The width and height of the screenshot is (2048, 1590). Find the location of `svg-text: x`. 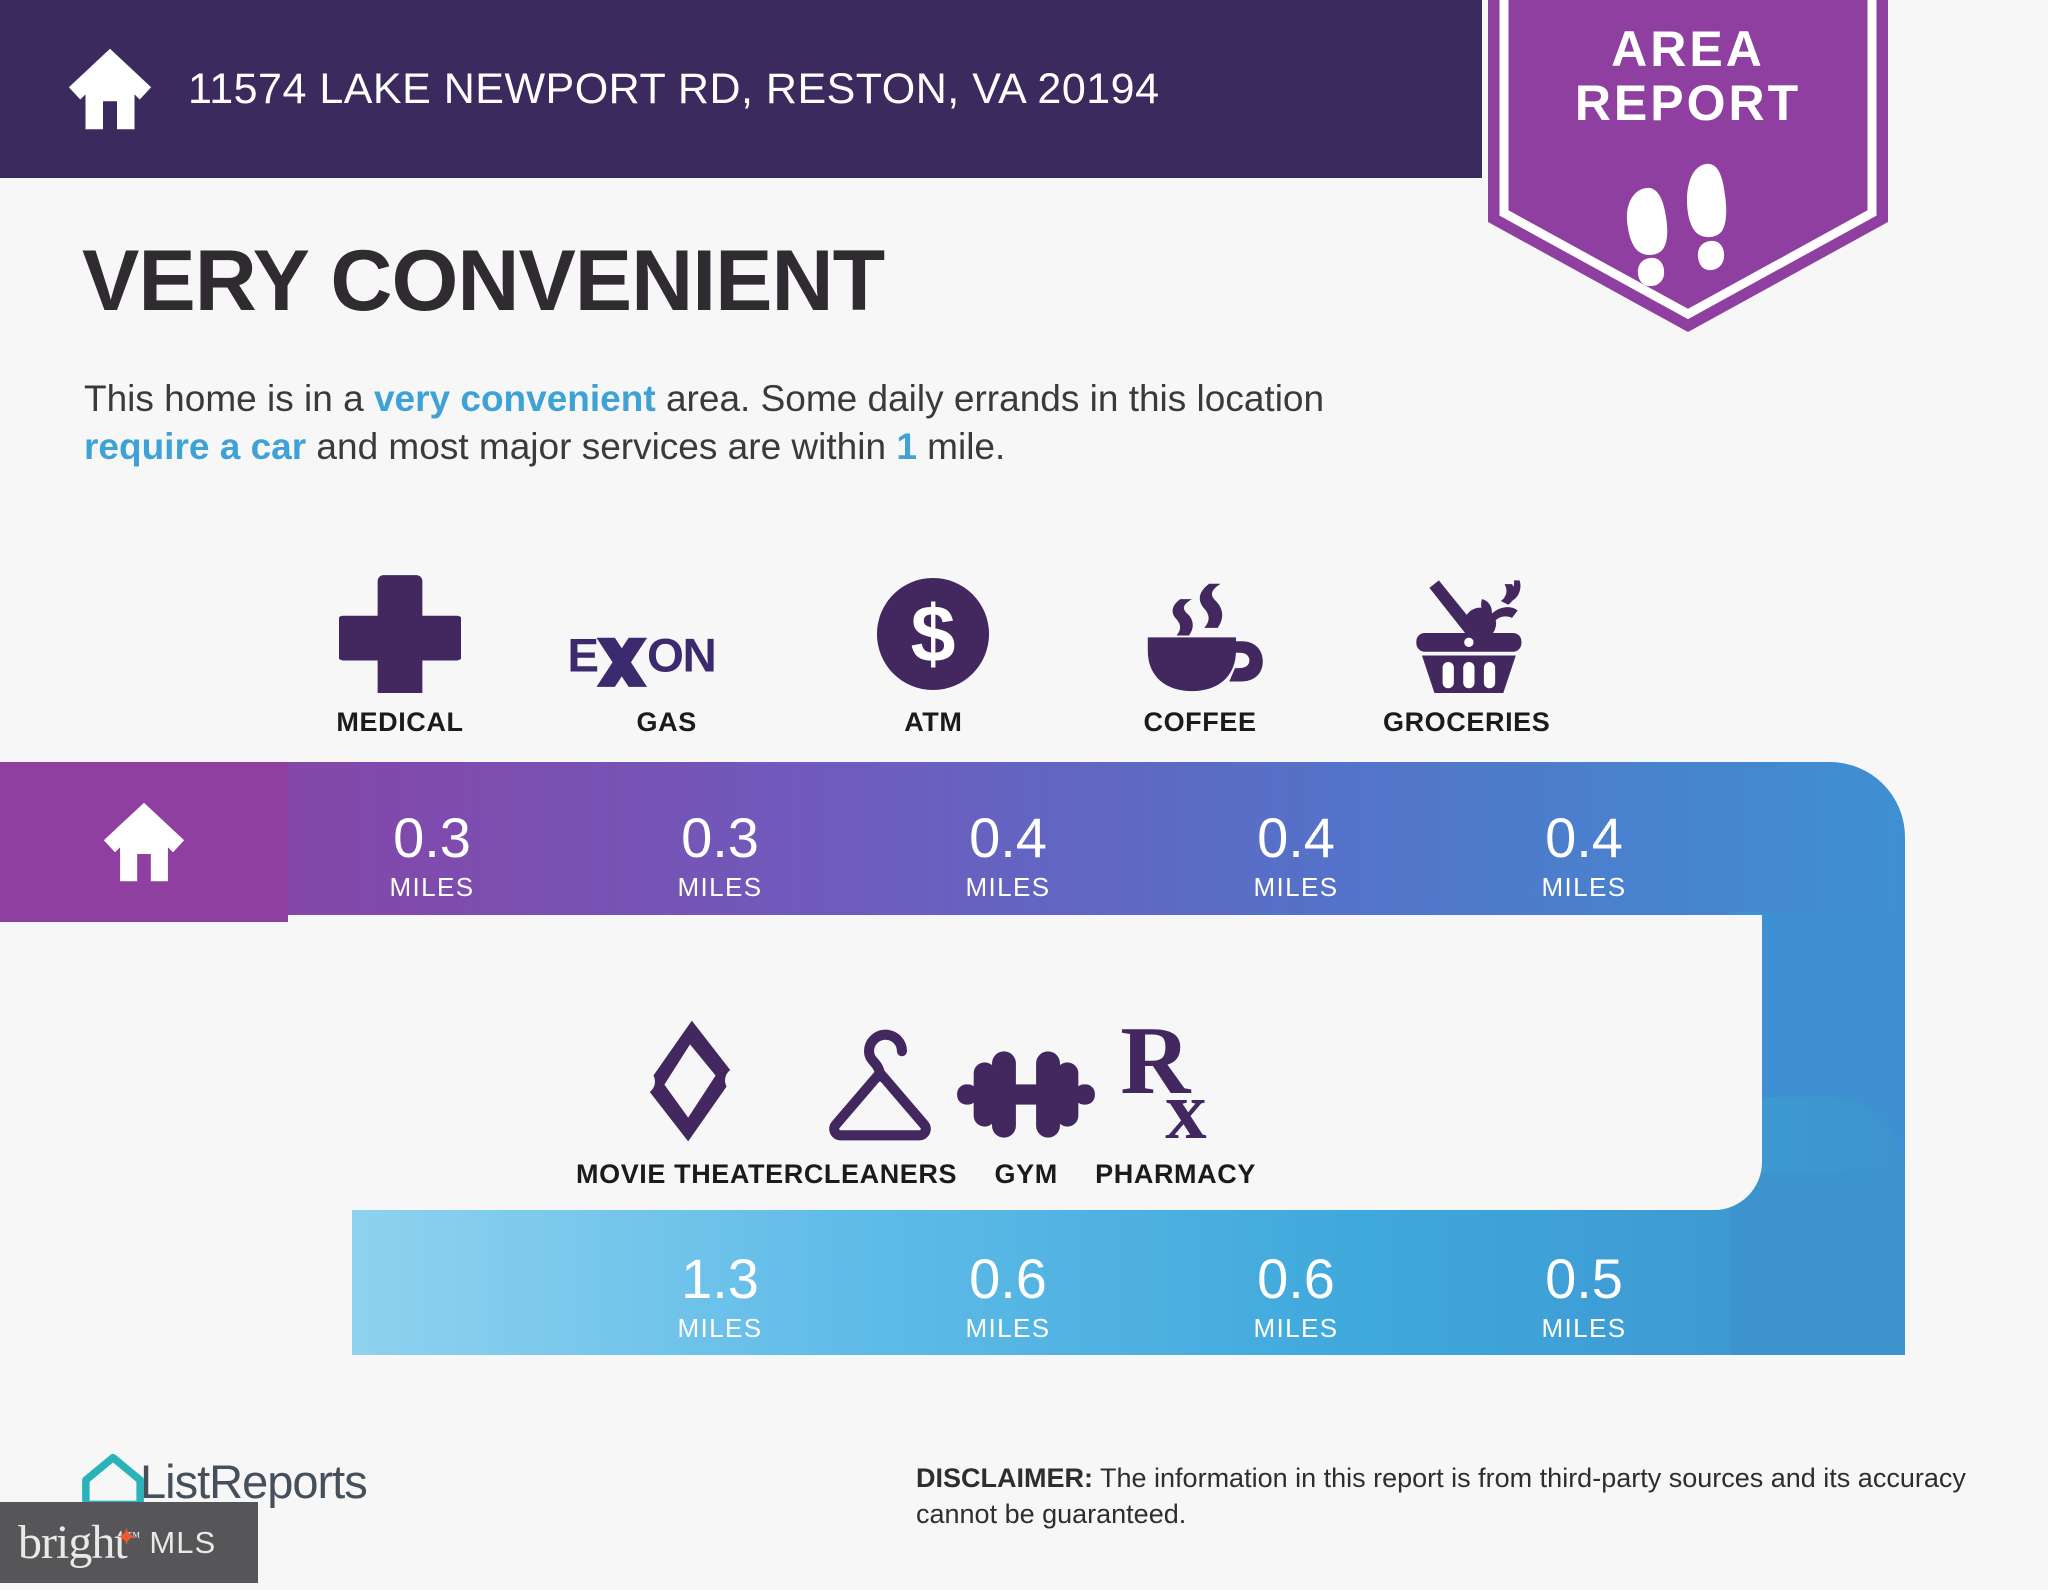

svg-text: x is located at coordinates (1185, 1104).